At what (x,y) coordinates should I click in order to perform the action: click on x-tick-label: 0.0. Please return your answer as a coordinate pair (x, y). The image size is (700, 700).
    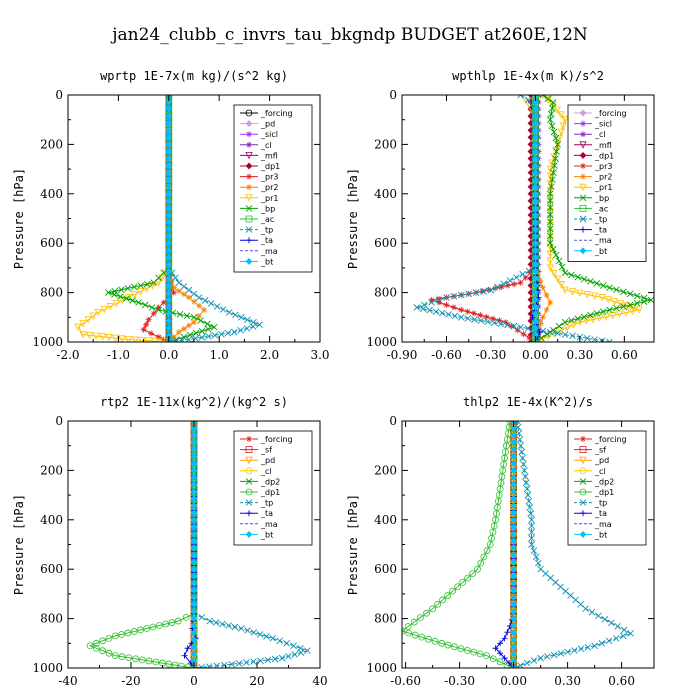
    Looking at the image, I should click on (168, 355).